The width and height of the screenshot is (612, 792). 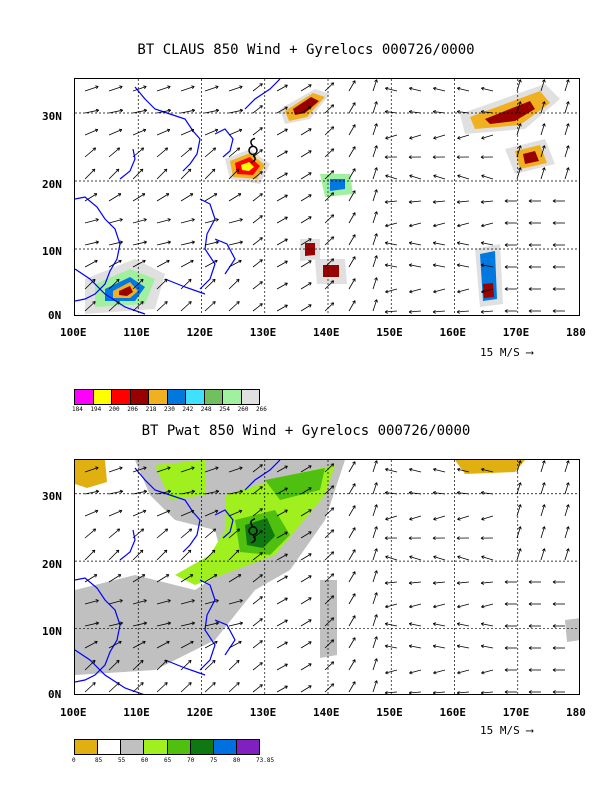 What do you see at coordinates (145, 760) in the screenshot?
I see `colorbar-label-3: 60` at bounding box center [145, 760].